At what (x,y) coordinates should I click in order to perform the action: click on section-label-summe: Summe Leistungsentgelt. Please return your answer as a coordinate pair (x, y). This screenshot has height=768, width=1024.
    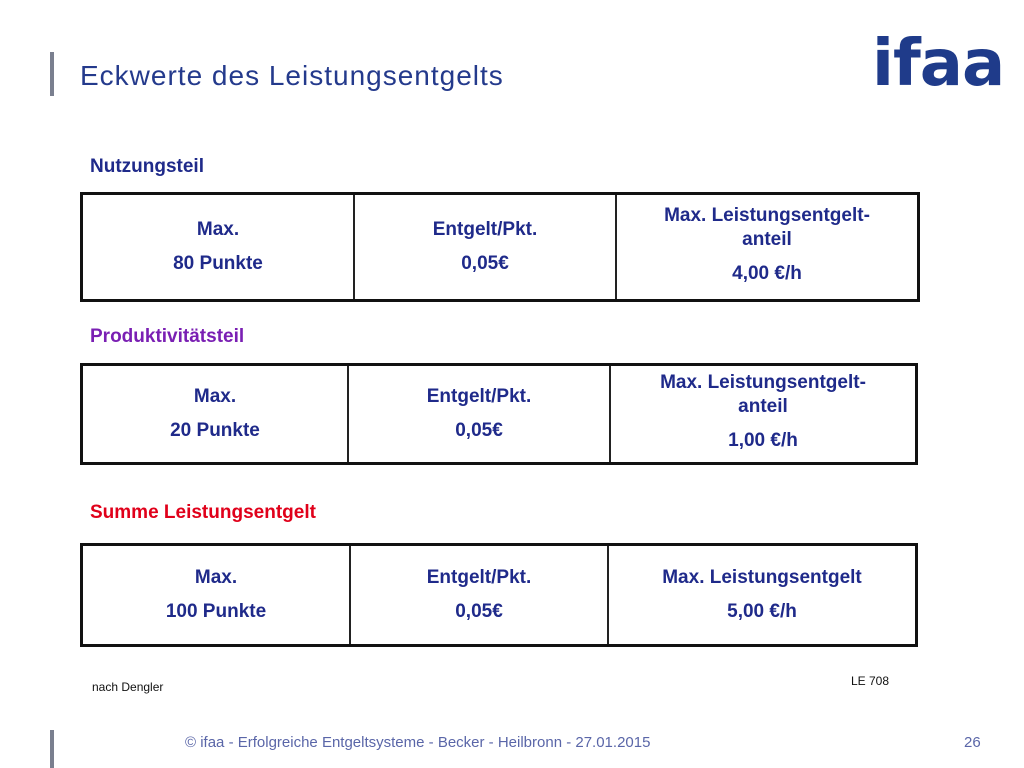
    Looking at the image, I should click on (203, 512).